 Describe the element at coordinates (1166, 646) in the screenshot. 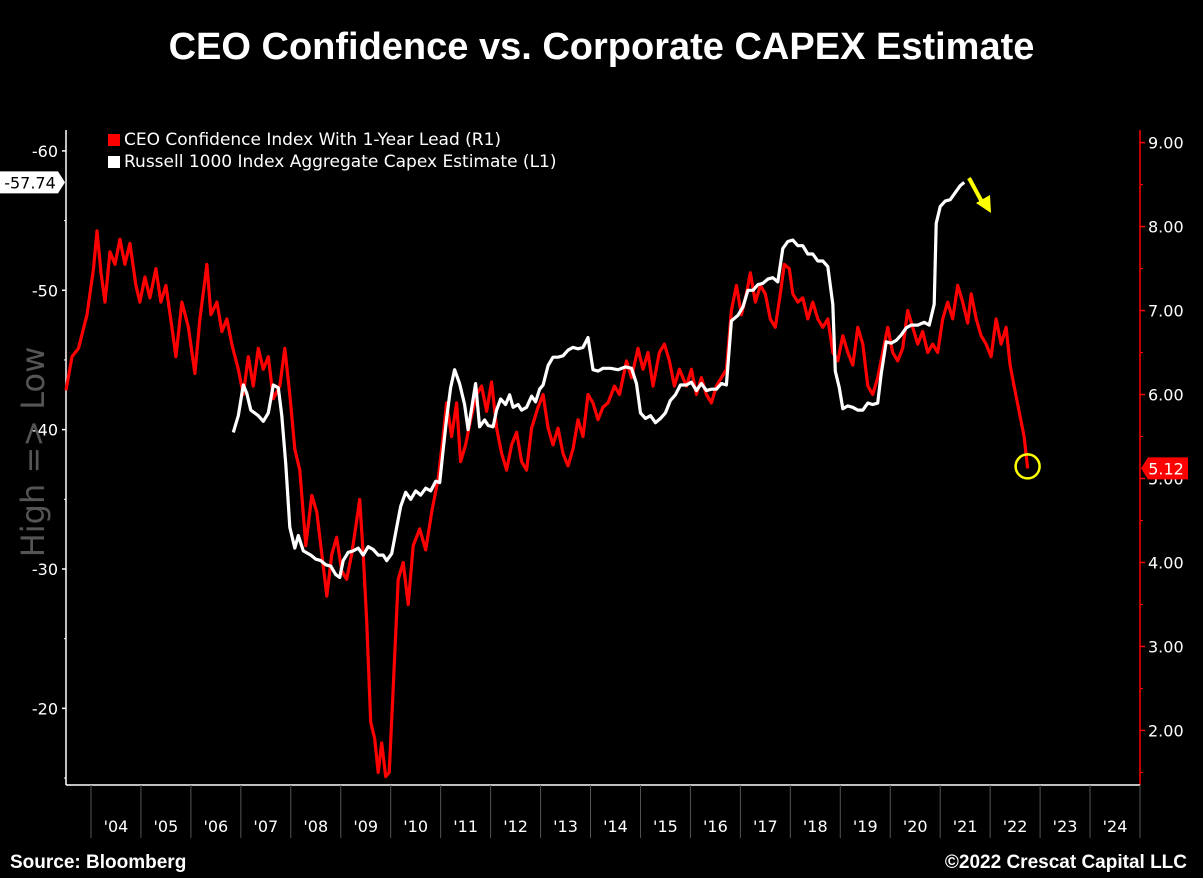

I see `right-tick-label: 3.00` at that location.